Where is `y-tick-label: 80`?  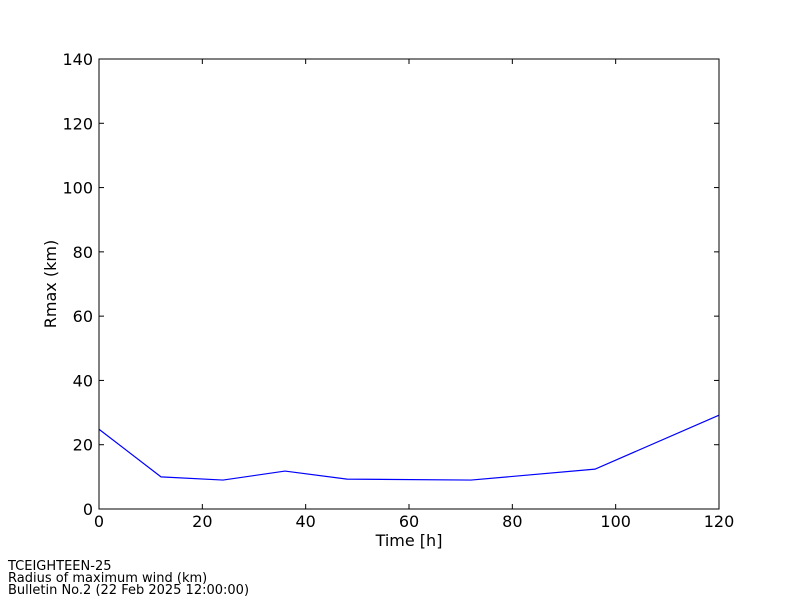 y-tick-label: 80 is located at coordinates (83, 252).